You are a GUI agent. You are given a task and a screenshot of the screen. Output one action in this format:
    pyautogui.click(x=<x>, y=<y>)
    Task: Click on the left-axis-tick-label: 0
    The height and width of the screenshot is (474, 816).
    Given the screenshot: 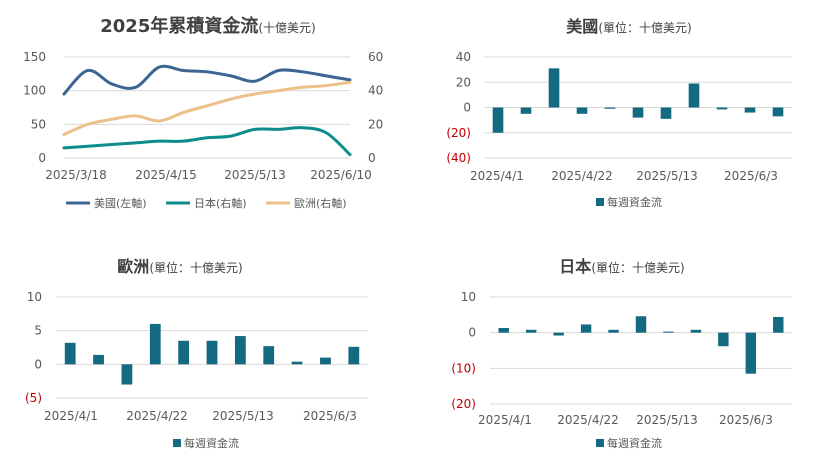 What is the action you would take?
    pyautogui.click(x=42, y=158)
    